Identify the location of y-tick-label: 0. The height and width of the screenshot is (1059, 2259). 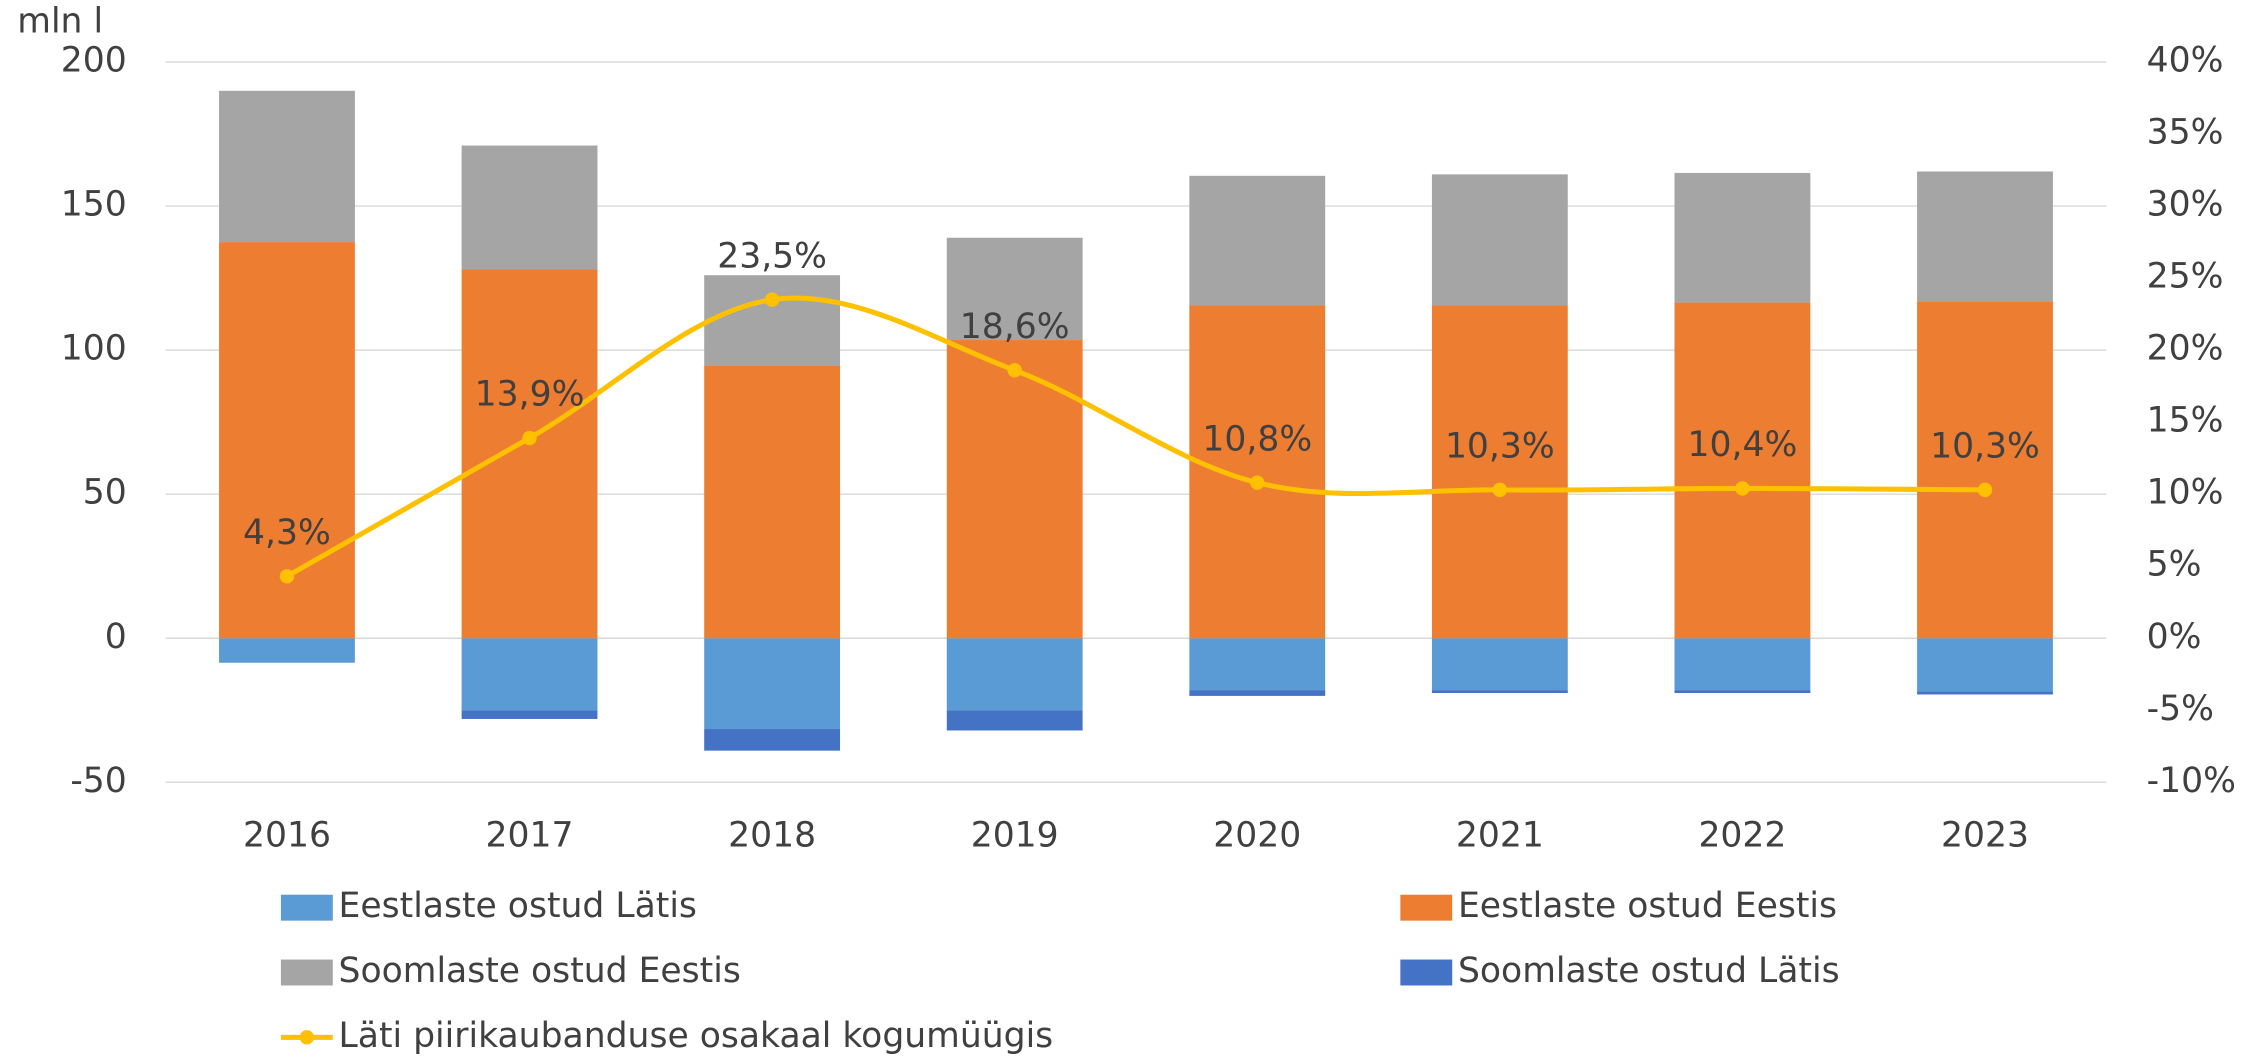
(116, 637).